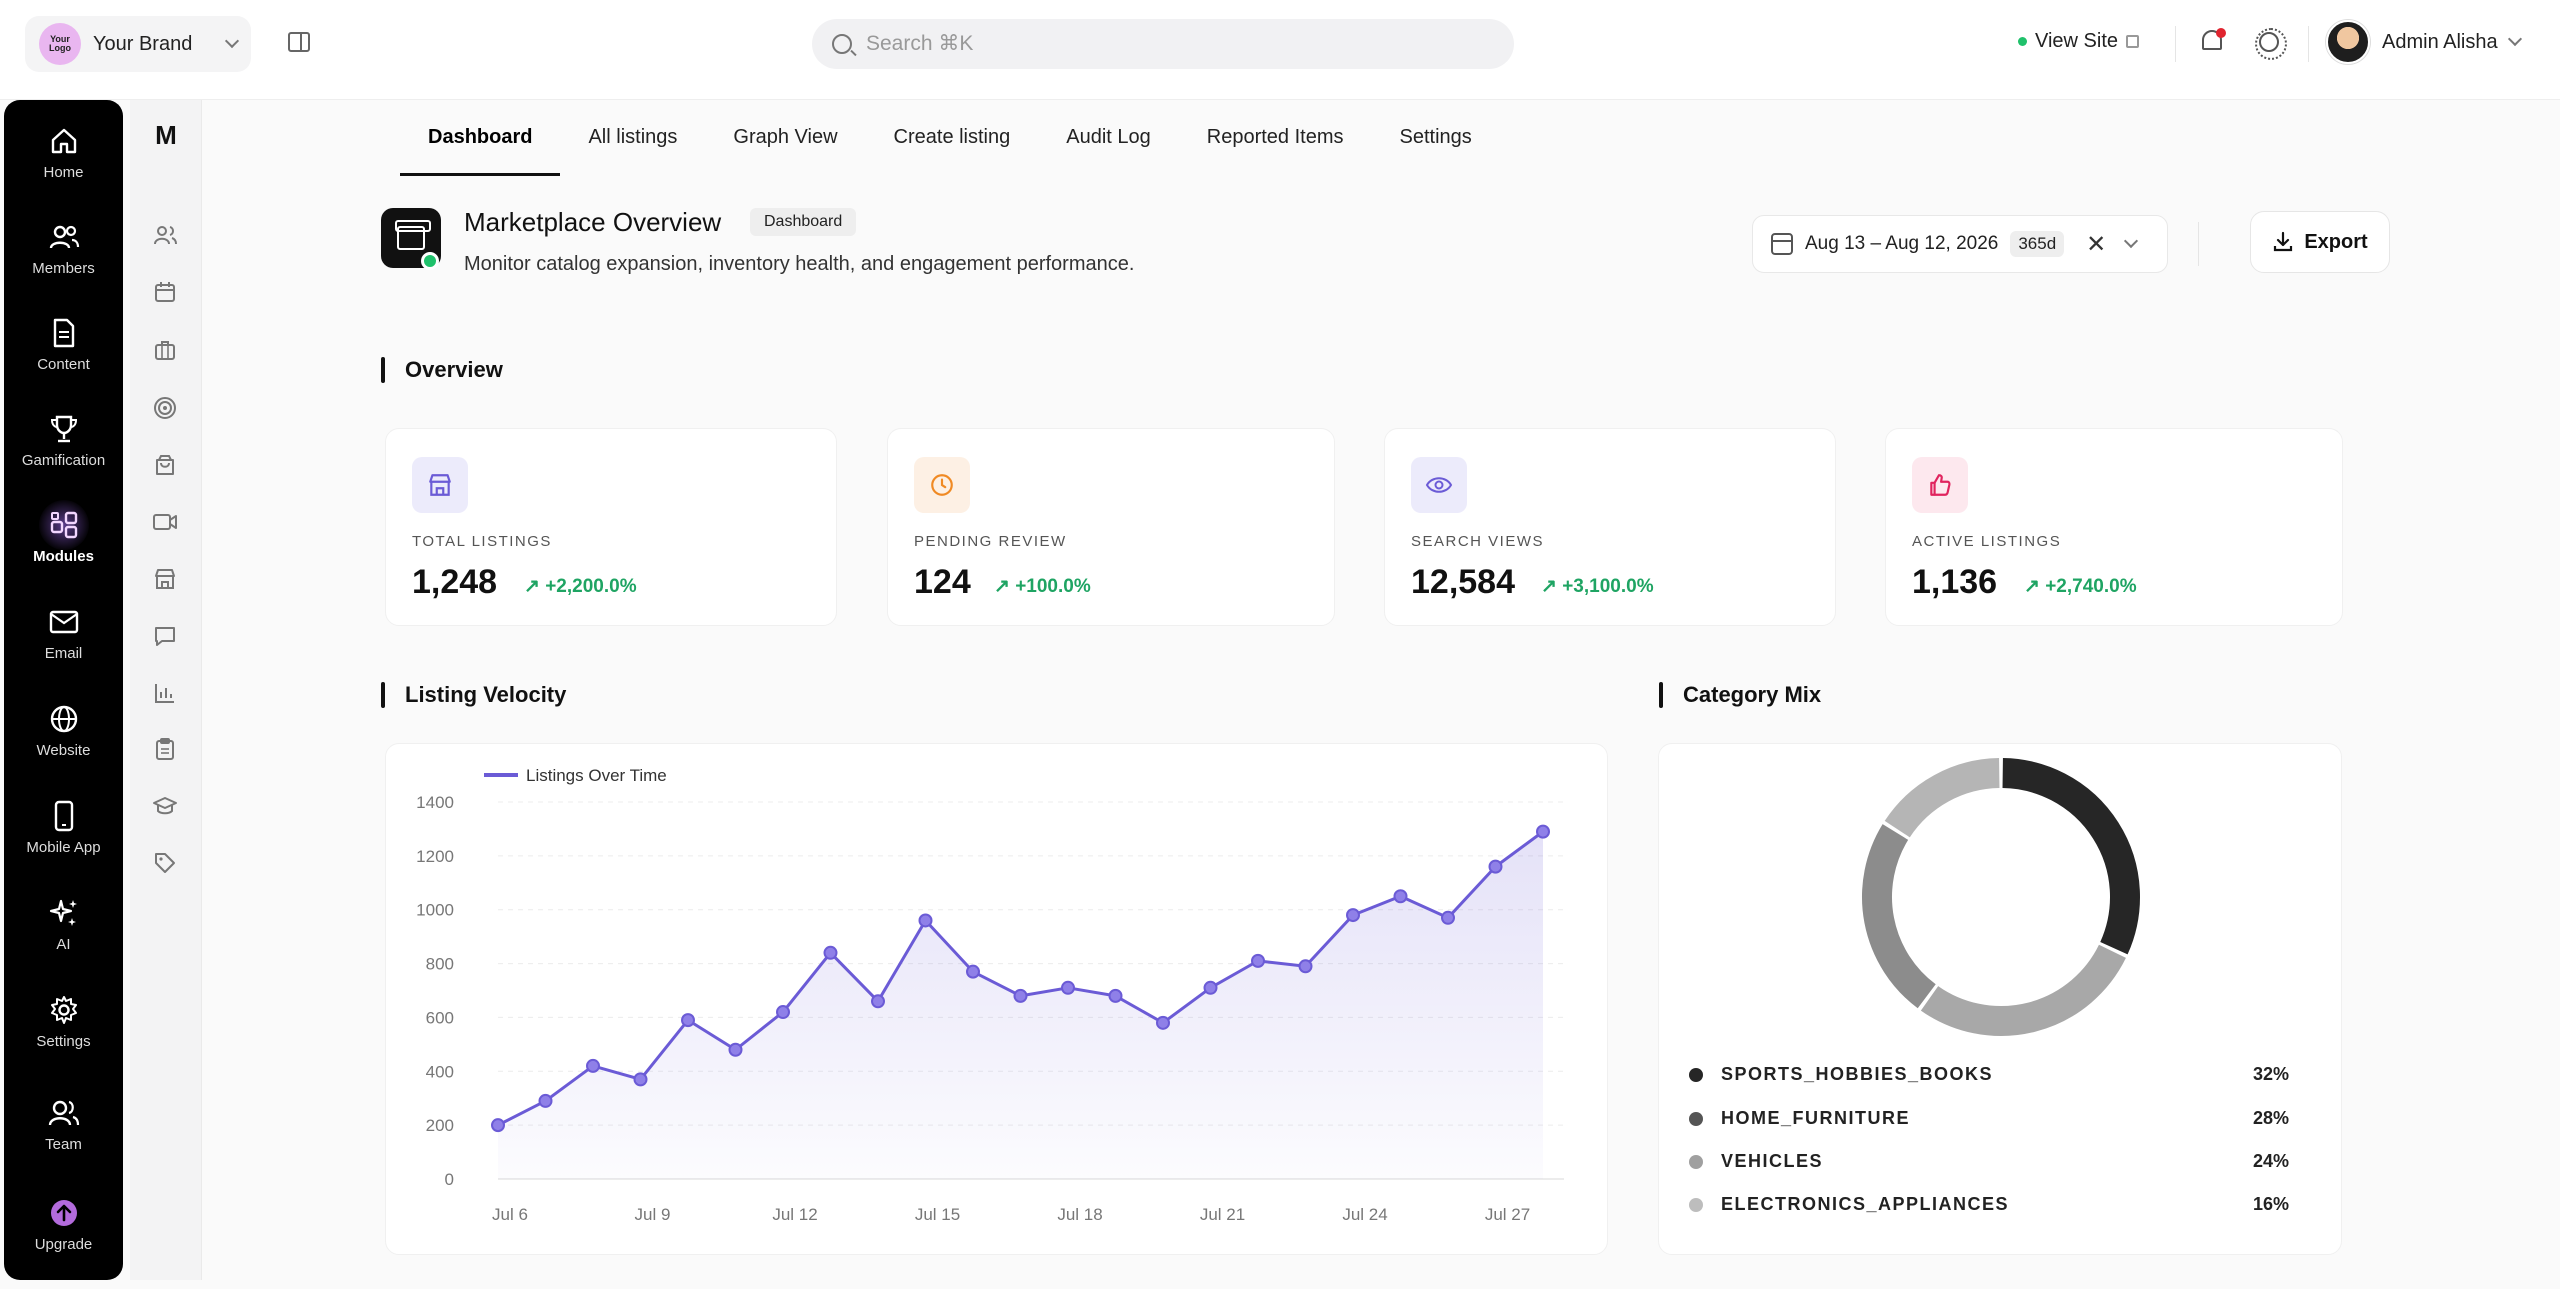 The image size is (2560, 1289). I want to click on stat-label: PENDING REVIEW, so click(990, 541).